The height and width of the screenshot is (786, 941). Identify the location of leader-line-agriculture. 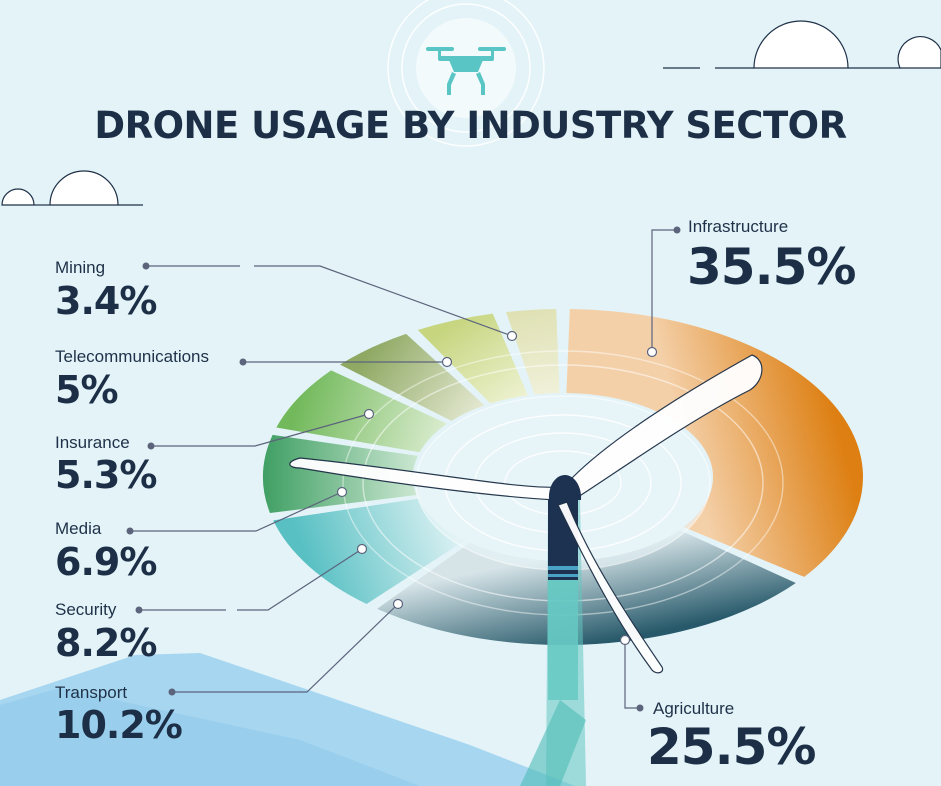
(632, 674).